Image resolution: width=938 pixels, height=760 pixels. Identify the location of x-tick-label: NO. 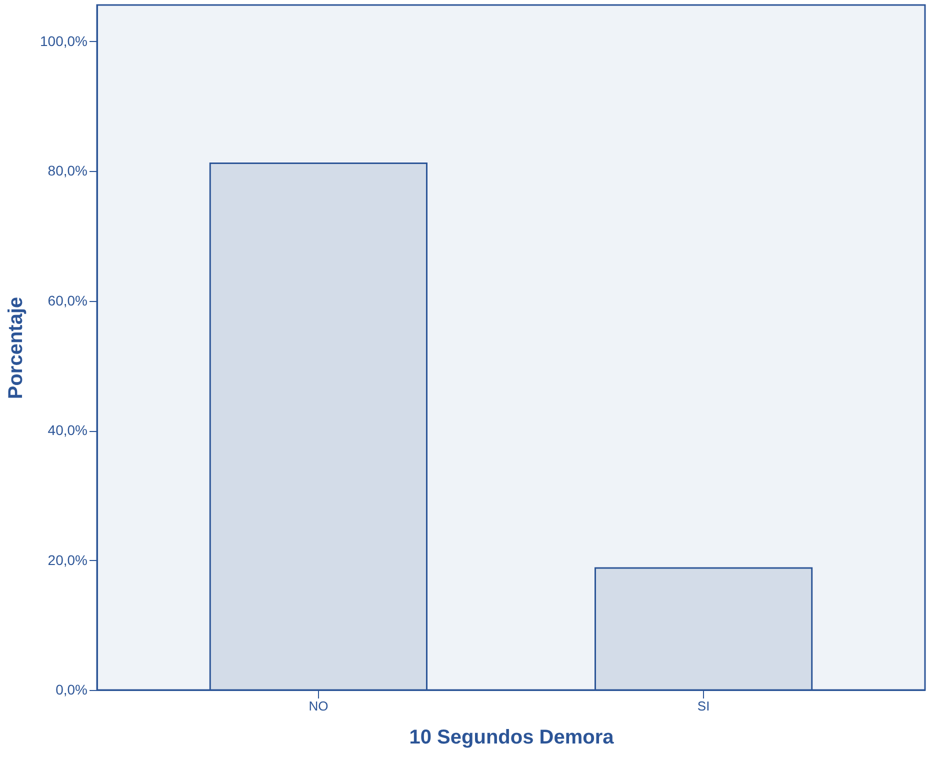
(318, 706).